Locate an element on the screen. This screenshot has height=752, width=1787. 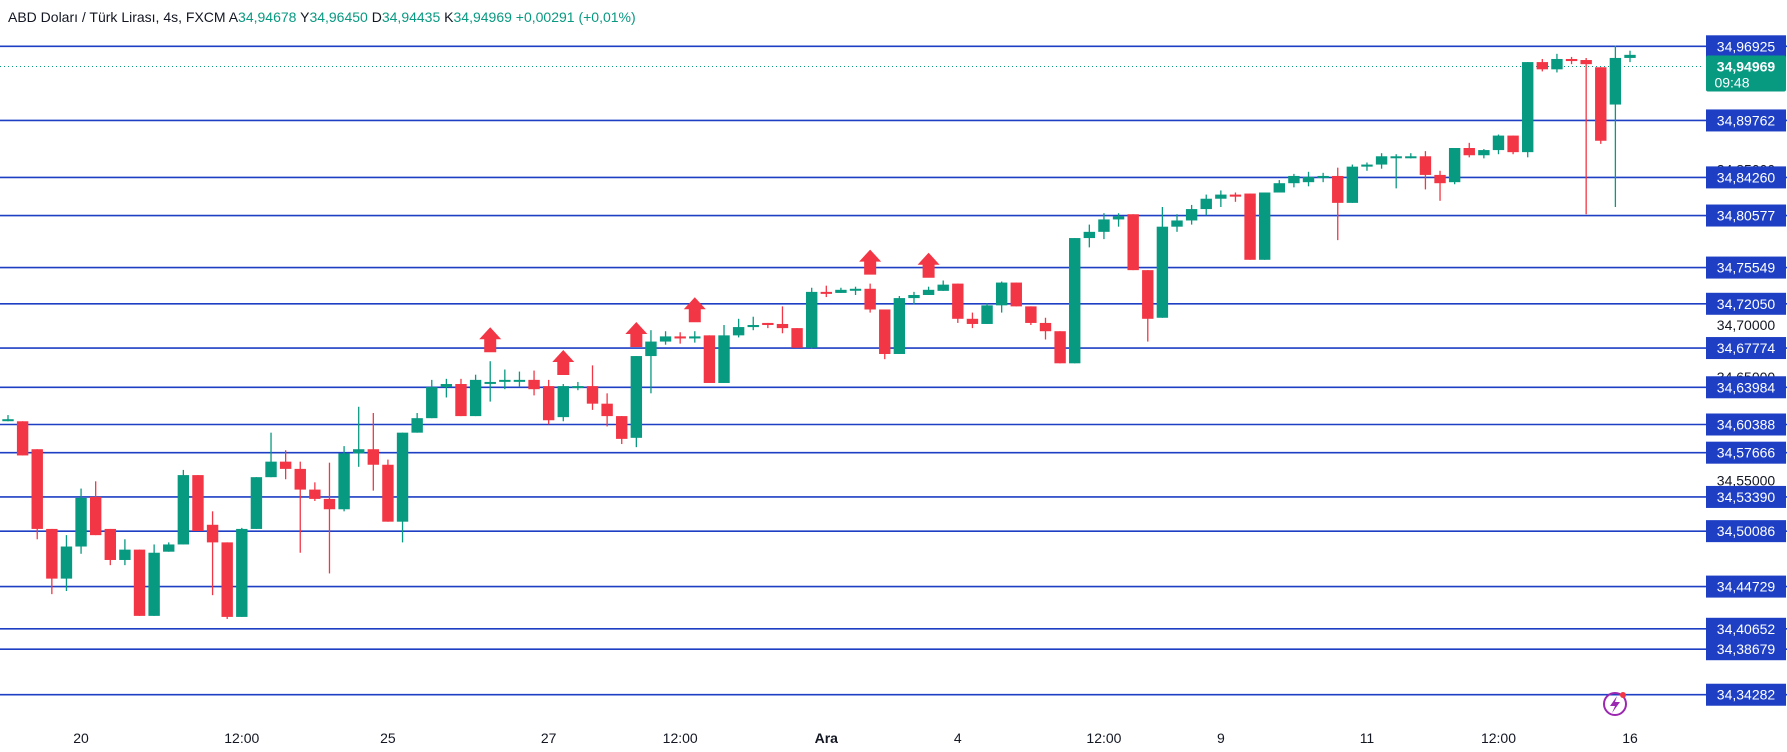
level-label: 34,53390 is located at coordinates (1746, 497).